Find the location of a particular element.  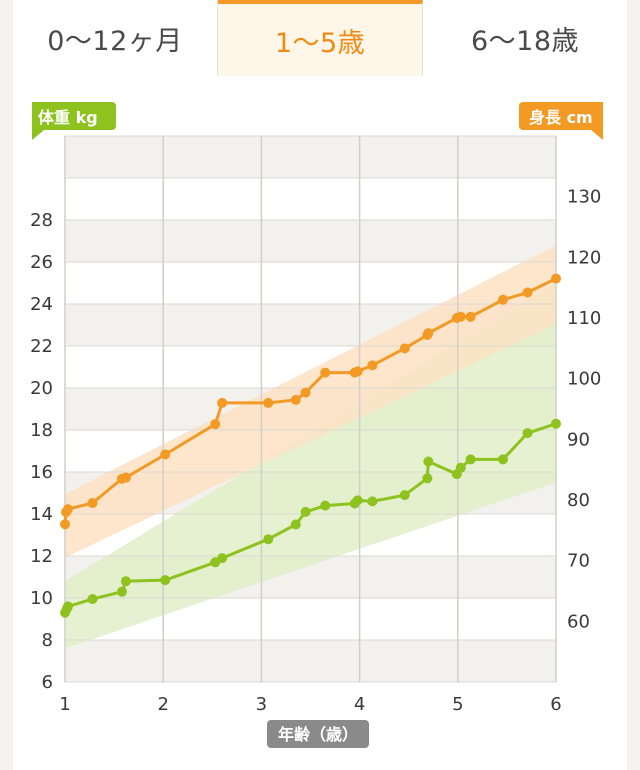

height-tick-label: 70 is located at coordinates (578, 561).